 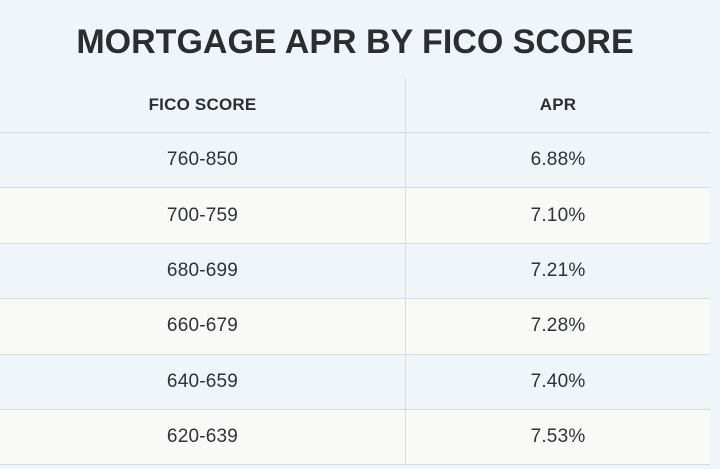 What do you see at coordinates (355, 161) in the screenshot?
I see `table-row: 760-850 6.88%` at bounding box center [355, 161].